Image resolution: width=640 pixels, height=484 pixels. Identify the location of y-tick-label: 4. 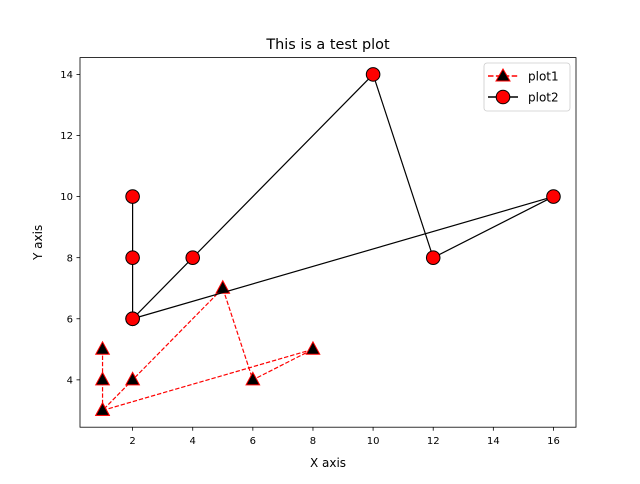
(70, 380).